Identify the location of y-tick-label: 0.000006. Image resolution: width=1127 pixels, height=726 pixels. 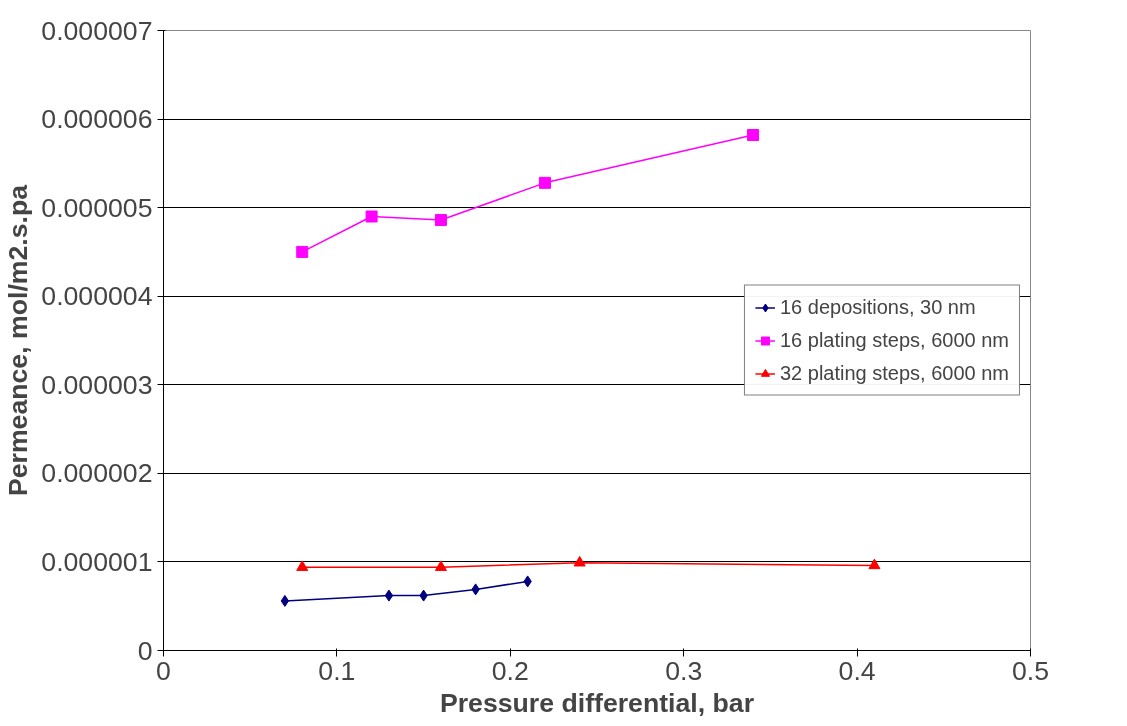
(97, 119).